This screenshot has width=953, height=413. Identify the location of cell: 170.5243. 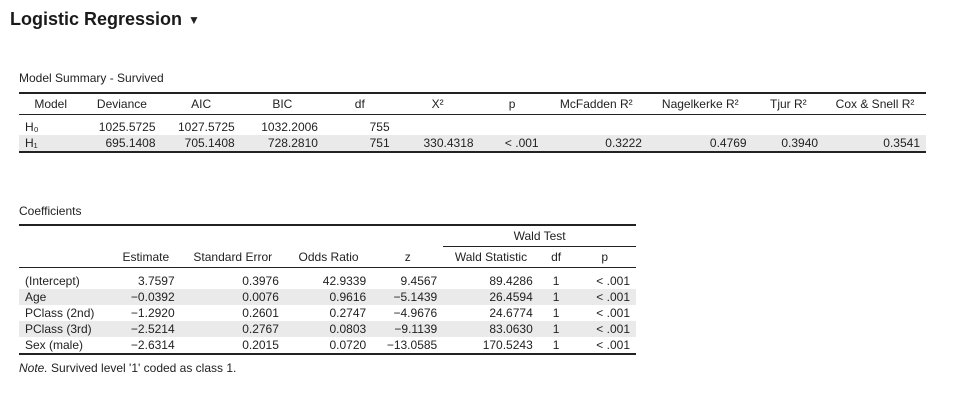
(507, 345).